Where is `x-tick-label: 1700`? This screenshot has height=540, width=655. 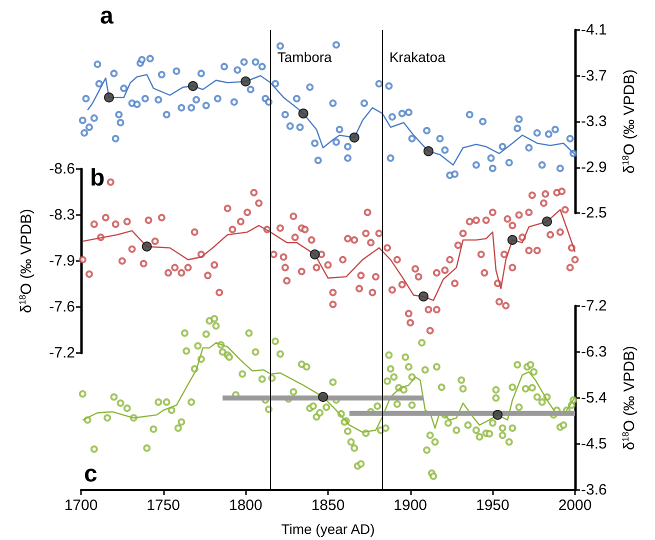
x-tick-label: 1700 is located at coordinates (81, 505).